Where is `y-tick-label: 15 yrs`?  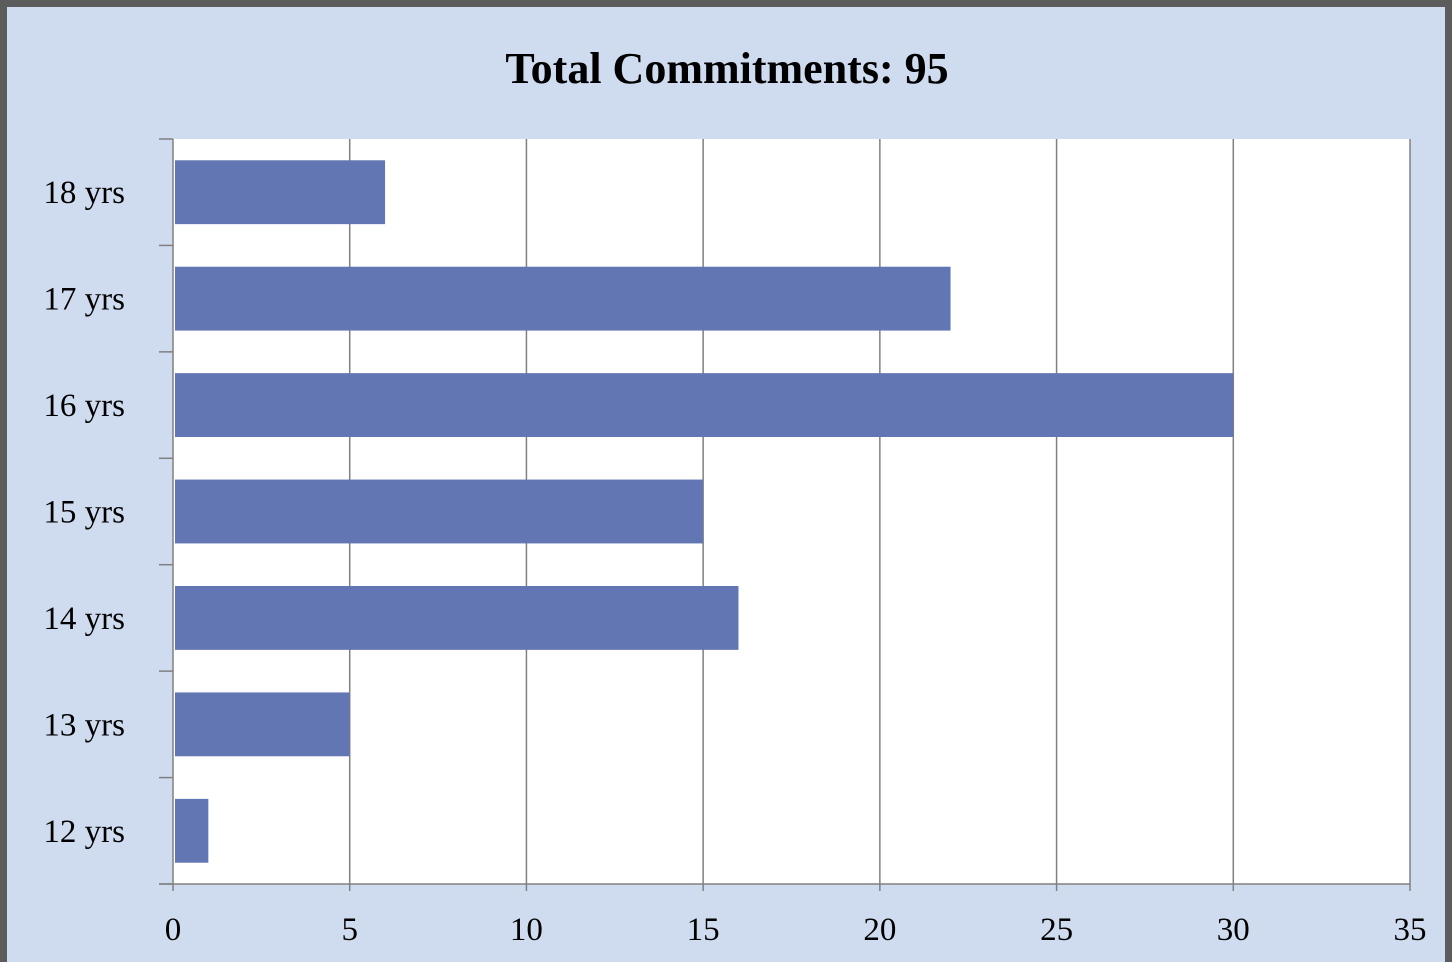
y-tick-label: 15 yrs is located at coordinates (84, 513).